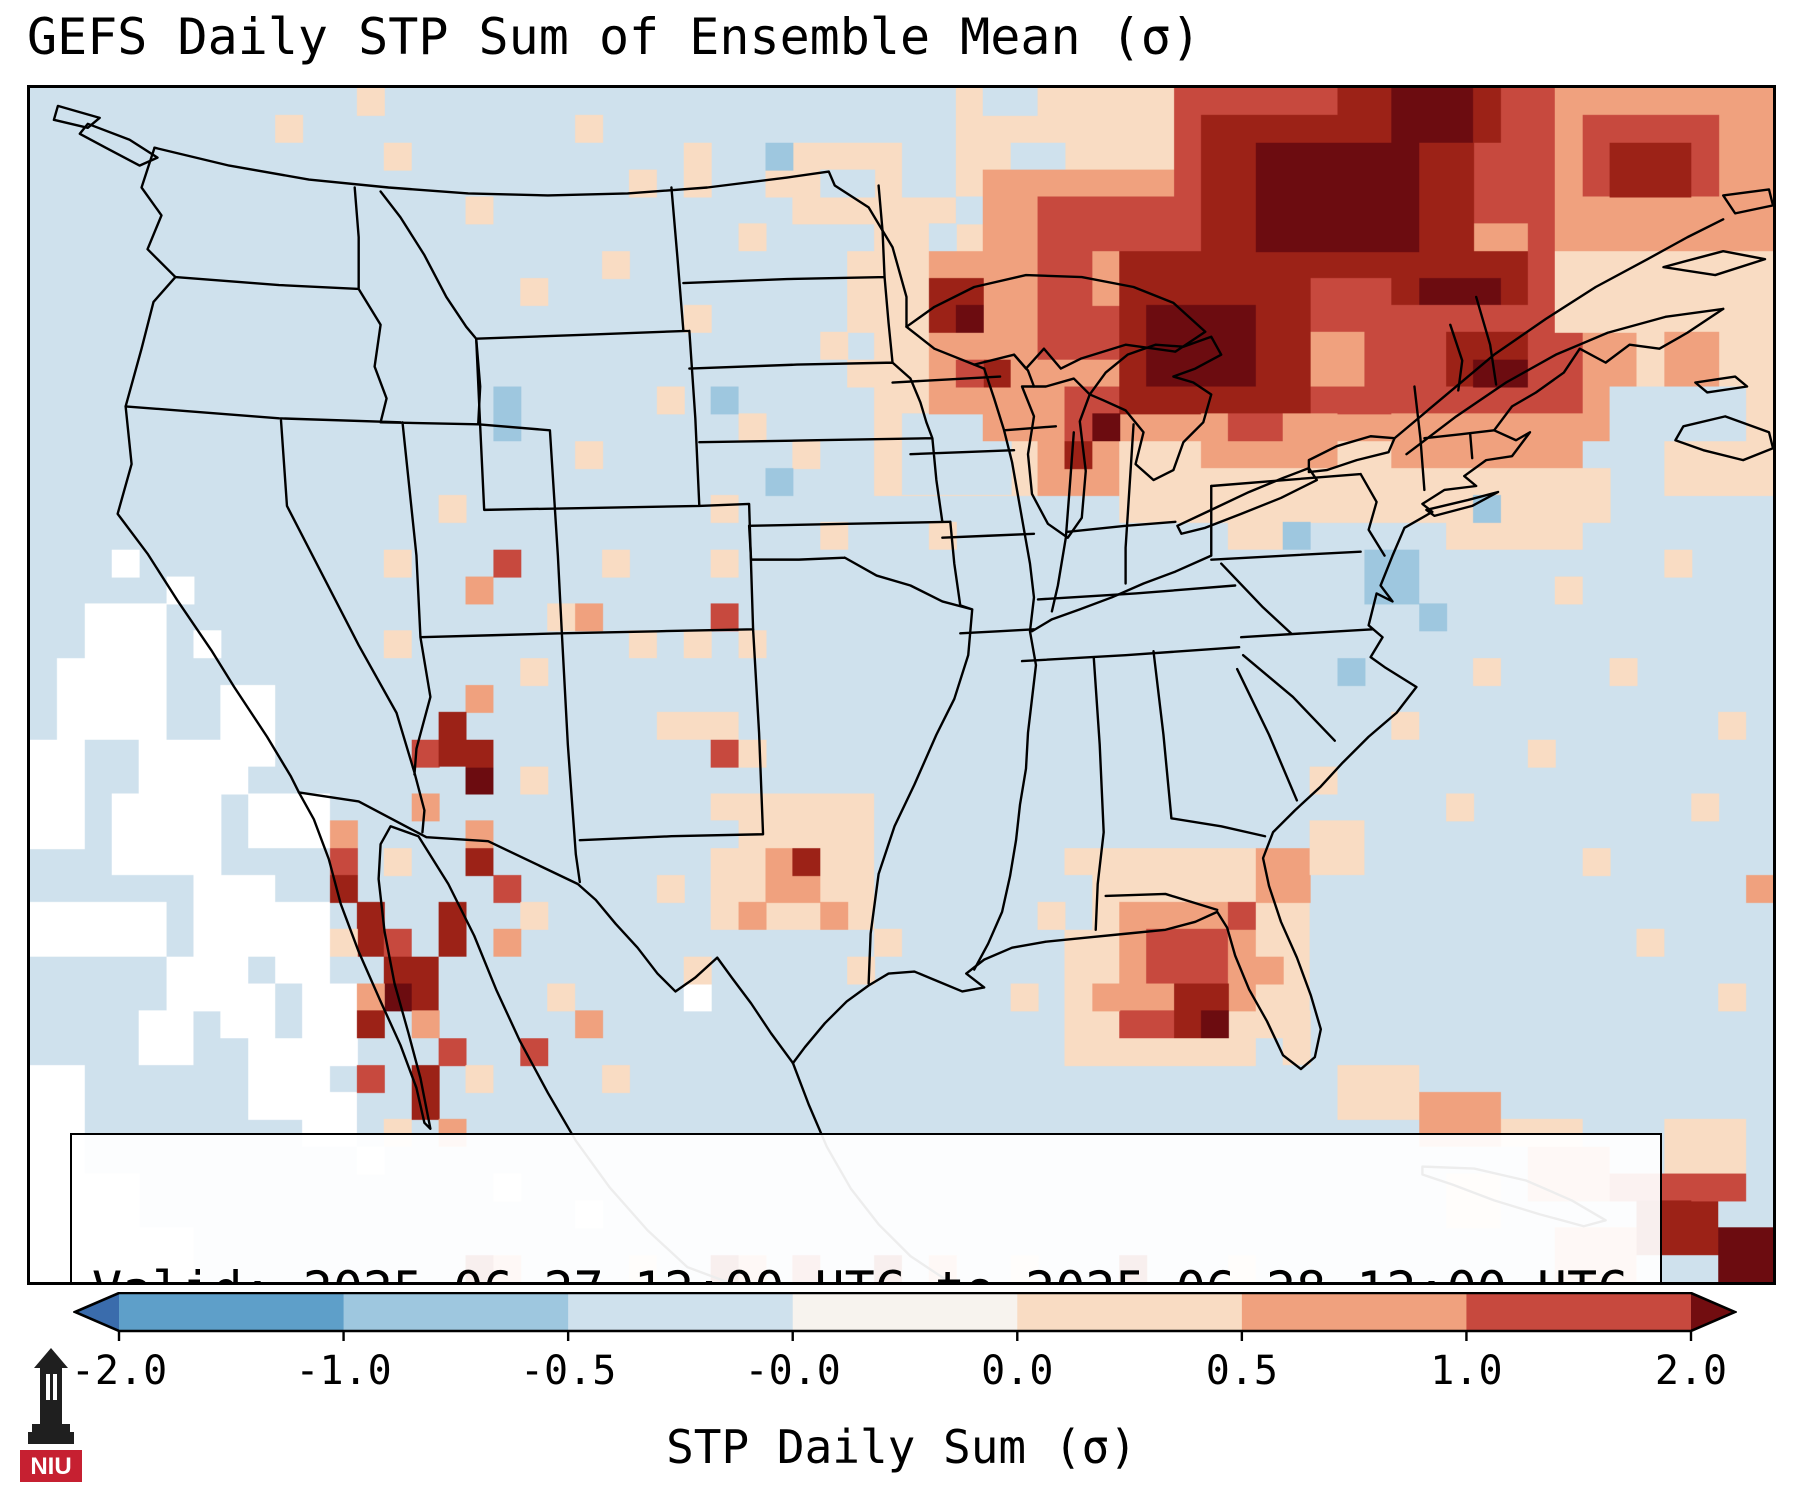  Describe the element at coordinates (50, 1466) in the screenshot. I see `niu-logo-text: NIU` at that location.